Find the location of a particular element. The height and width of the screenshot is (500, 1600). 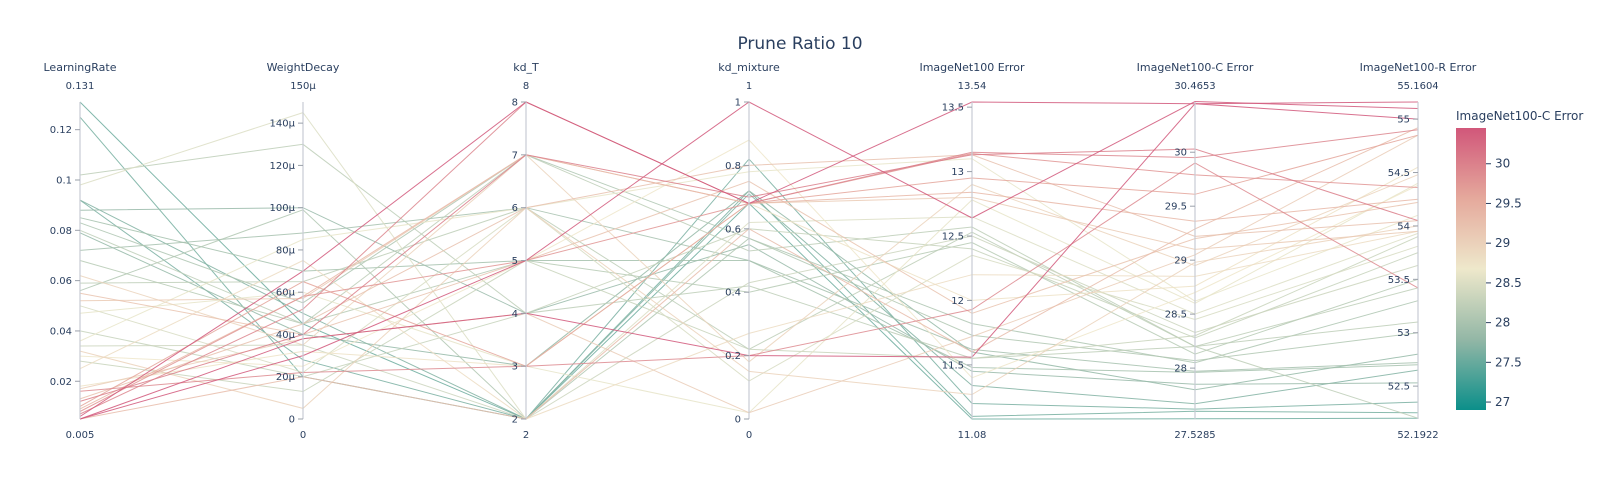

tick-label: 28 is located at coordinates (1180, 369).